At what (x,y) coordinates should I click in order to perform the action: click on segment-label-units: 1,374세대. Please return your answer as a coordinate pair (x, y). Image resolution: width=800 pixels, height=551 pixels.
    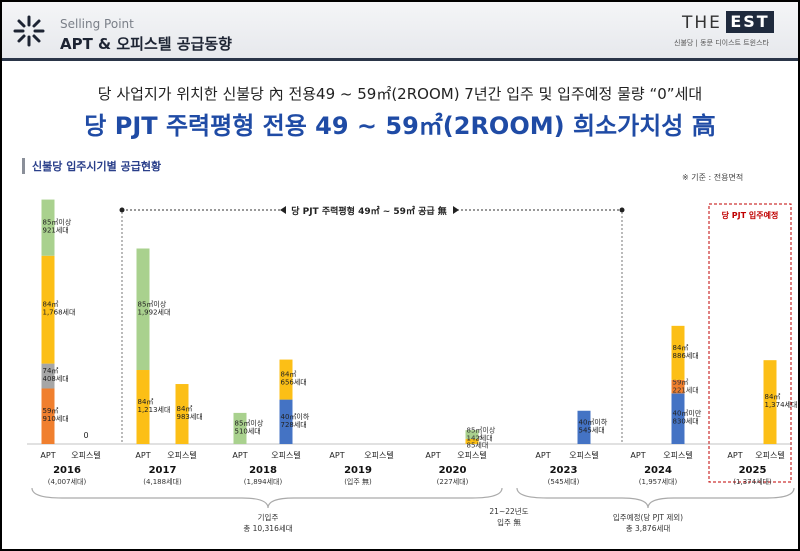
    Looking at the image, I should click on (781, 404).